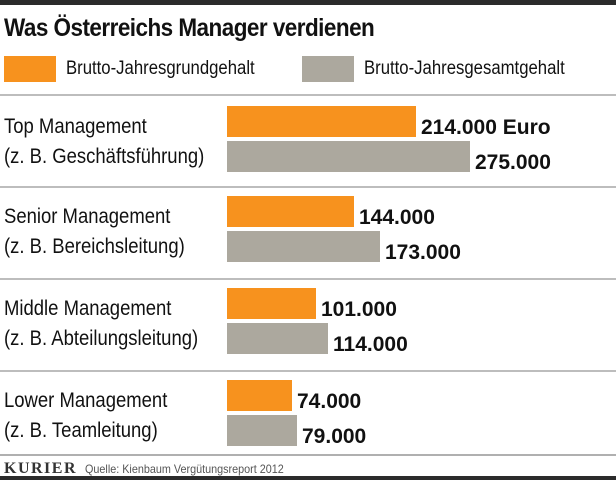  What do you see at coordinates (88, 308) in the screenshot?
I see `category-label: Middle Management` at bounding box center [88, 308].